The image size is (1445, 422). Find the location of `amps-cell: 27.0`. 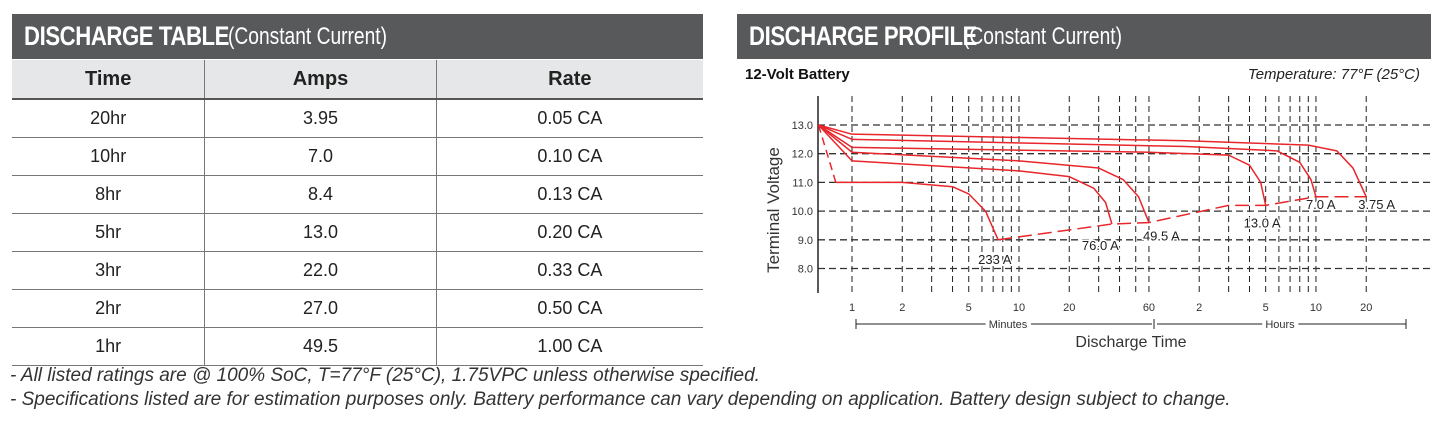

amps-cell: 27.0 is located at coordinates (320, 308).